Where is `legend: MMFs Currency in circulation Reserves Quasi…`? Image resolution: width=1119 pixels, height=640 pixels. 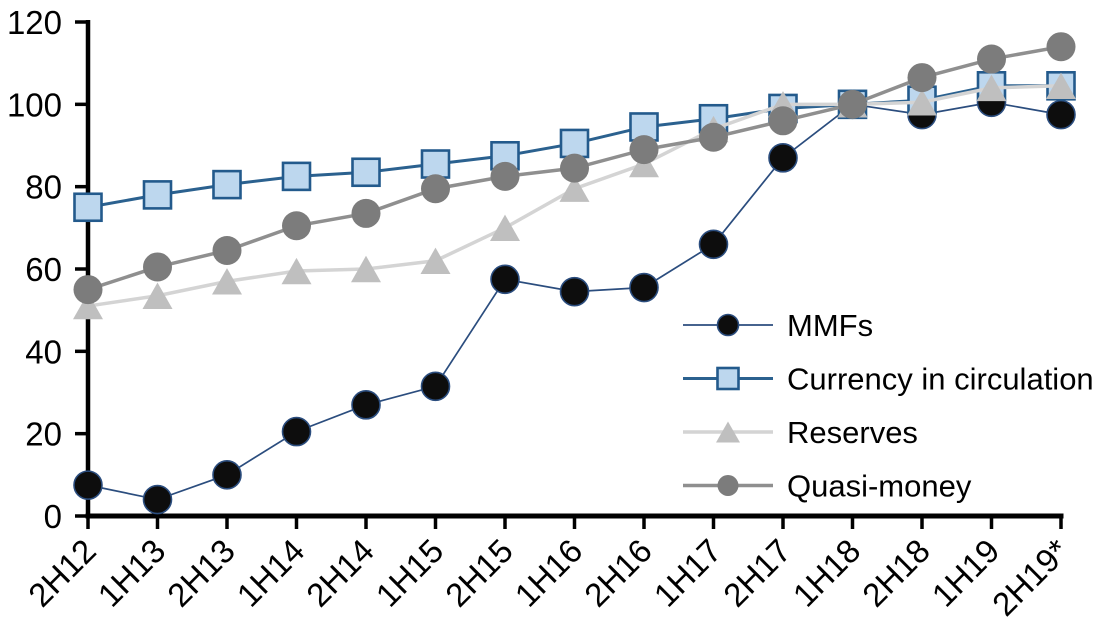 legend: MMFs Currency in circulation Reserves Quasi… is located at coordinates (888, 406).